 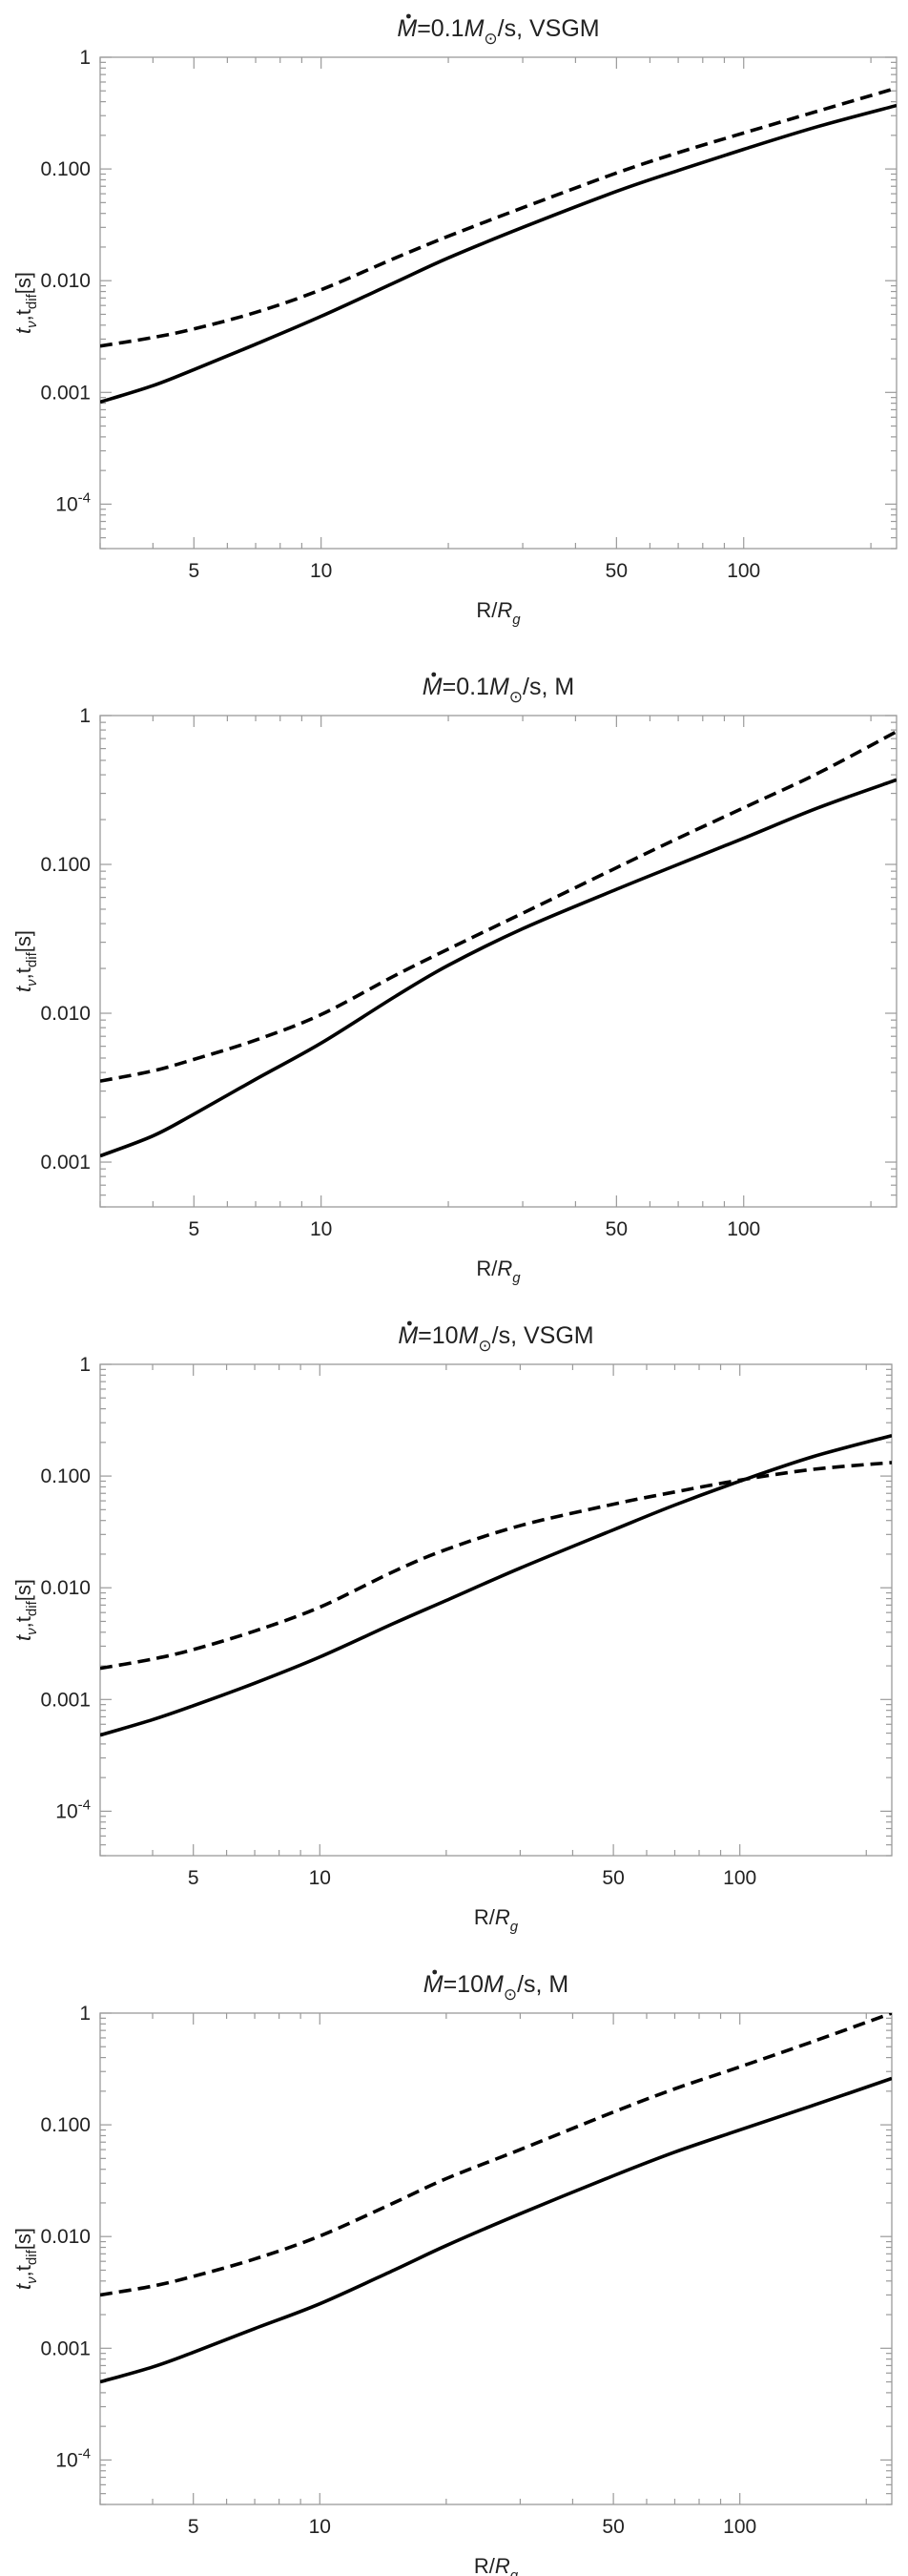 I want to click on chart-title: M=0.1M⊙/s, M, so click(x=498, y=690).